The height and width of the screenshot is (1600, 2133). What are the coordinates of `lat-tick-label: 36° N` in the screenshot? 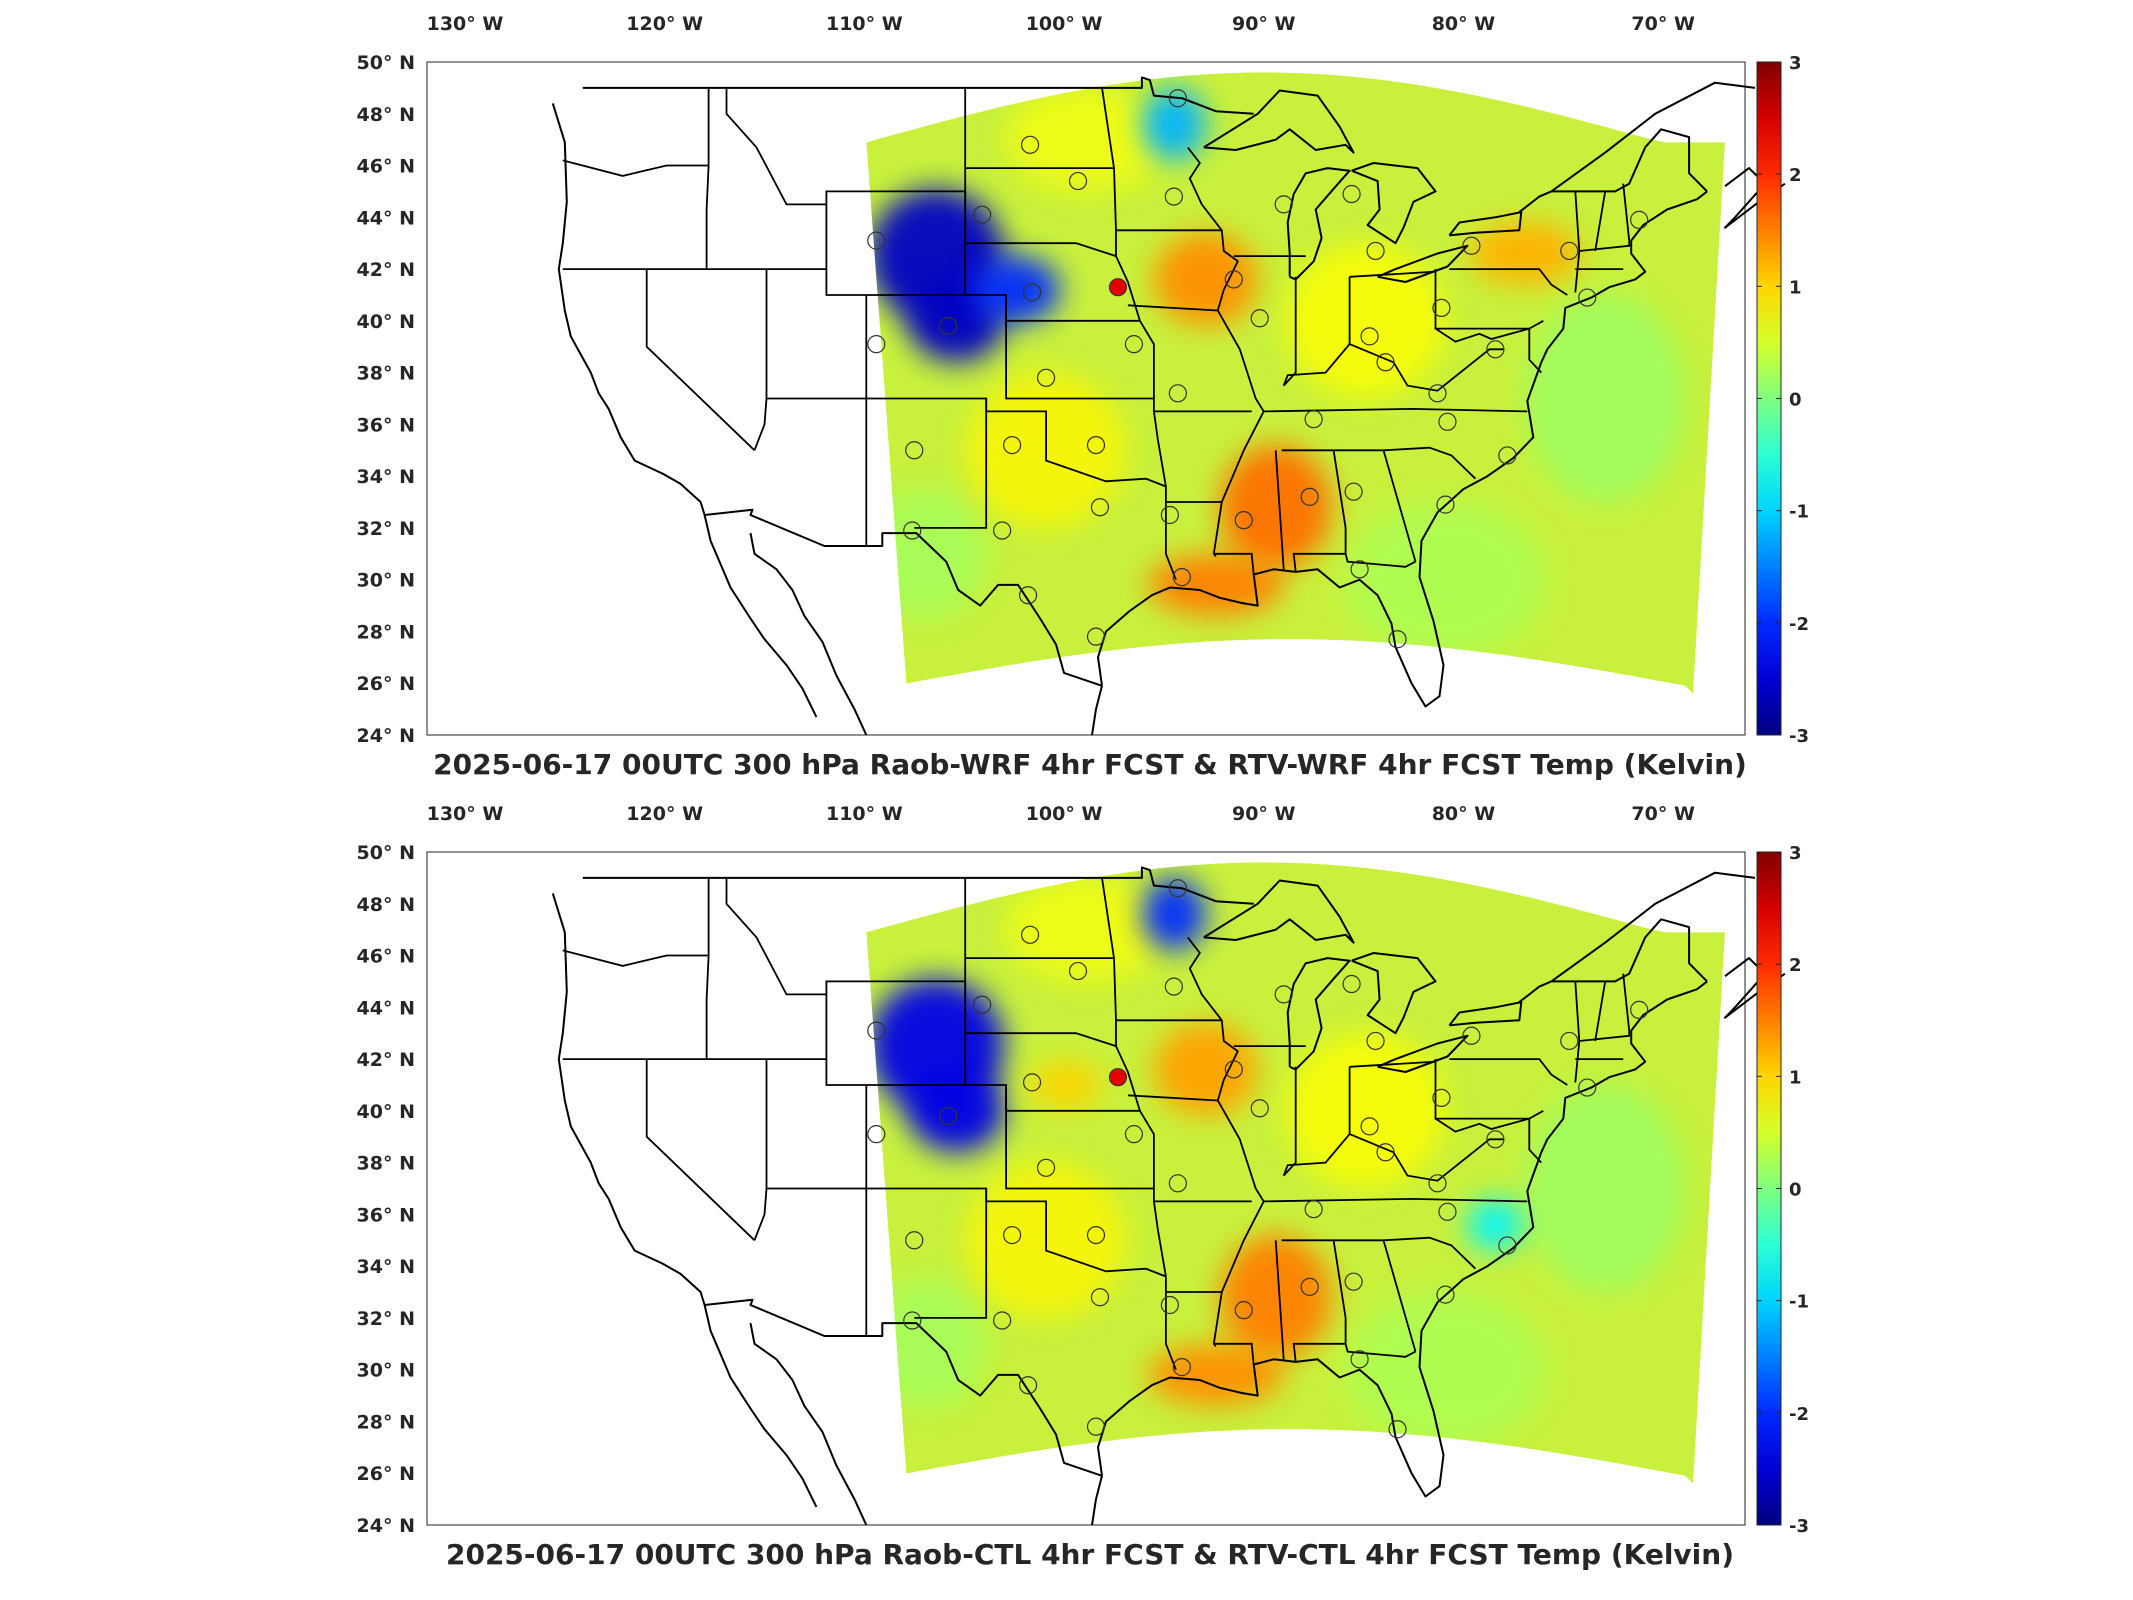 It's located at (386, 1215).